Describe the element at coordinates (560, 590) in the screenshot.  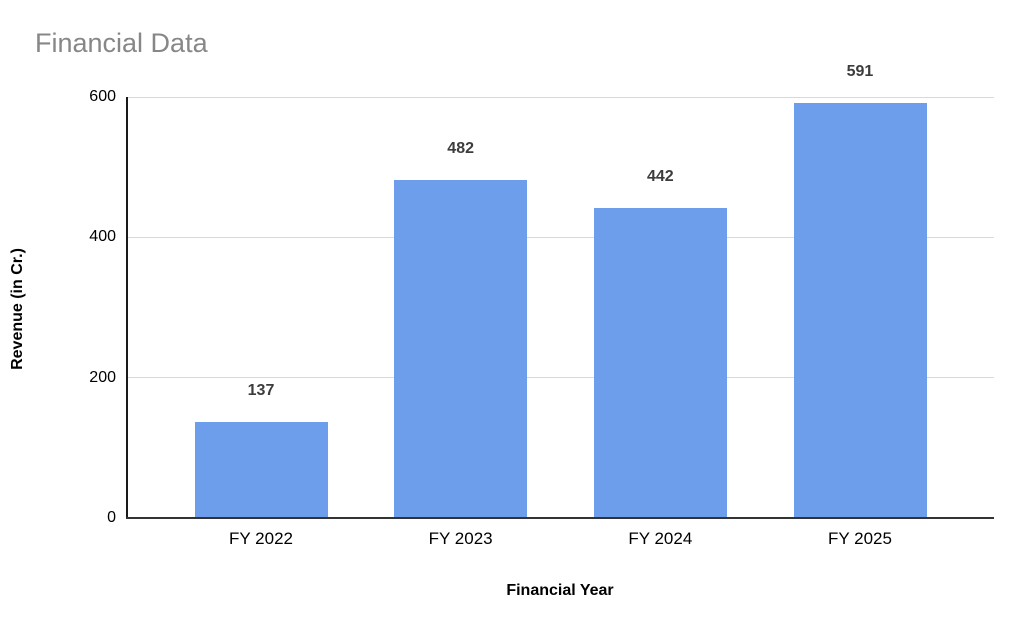
I see `x-axis-title: Financial Year` at that location.